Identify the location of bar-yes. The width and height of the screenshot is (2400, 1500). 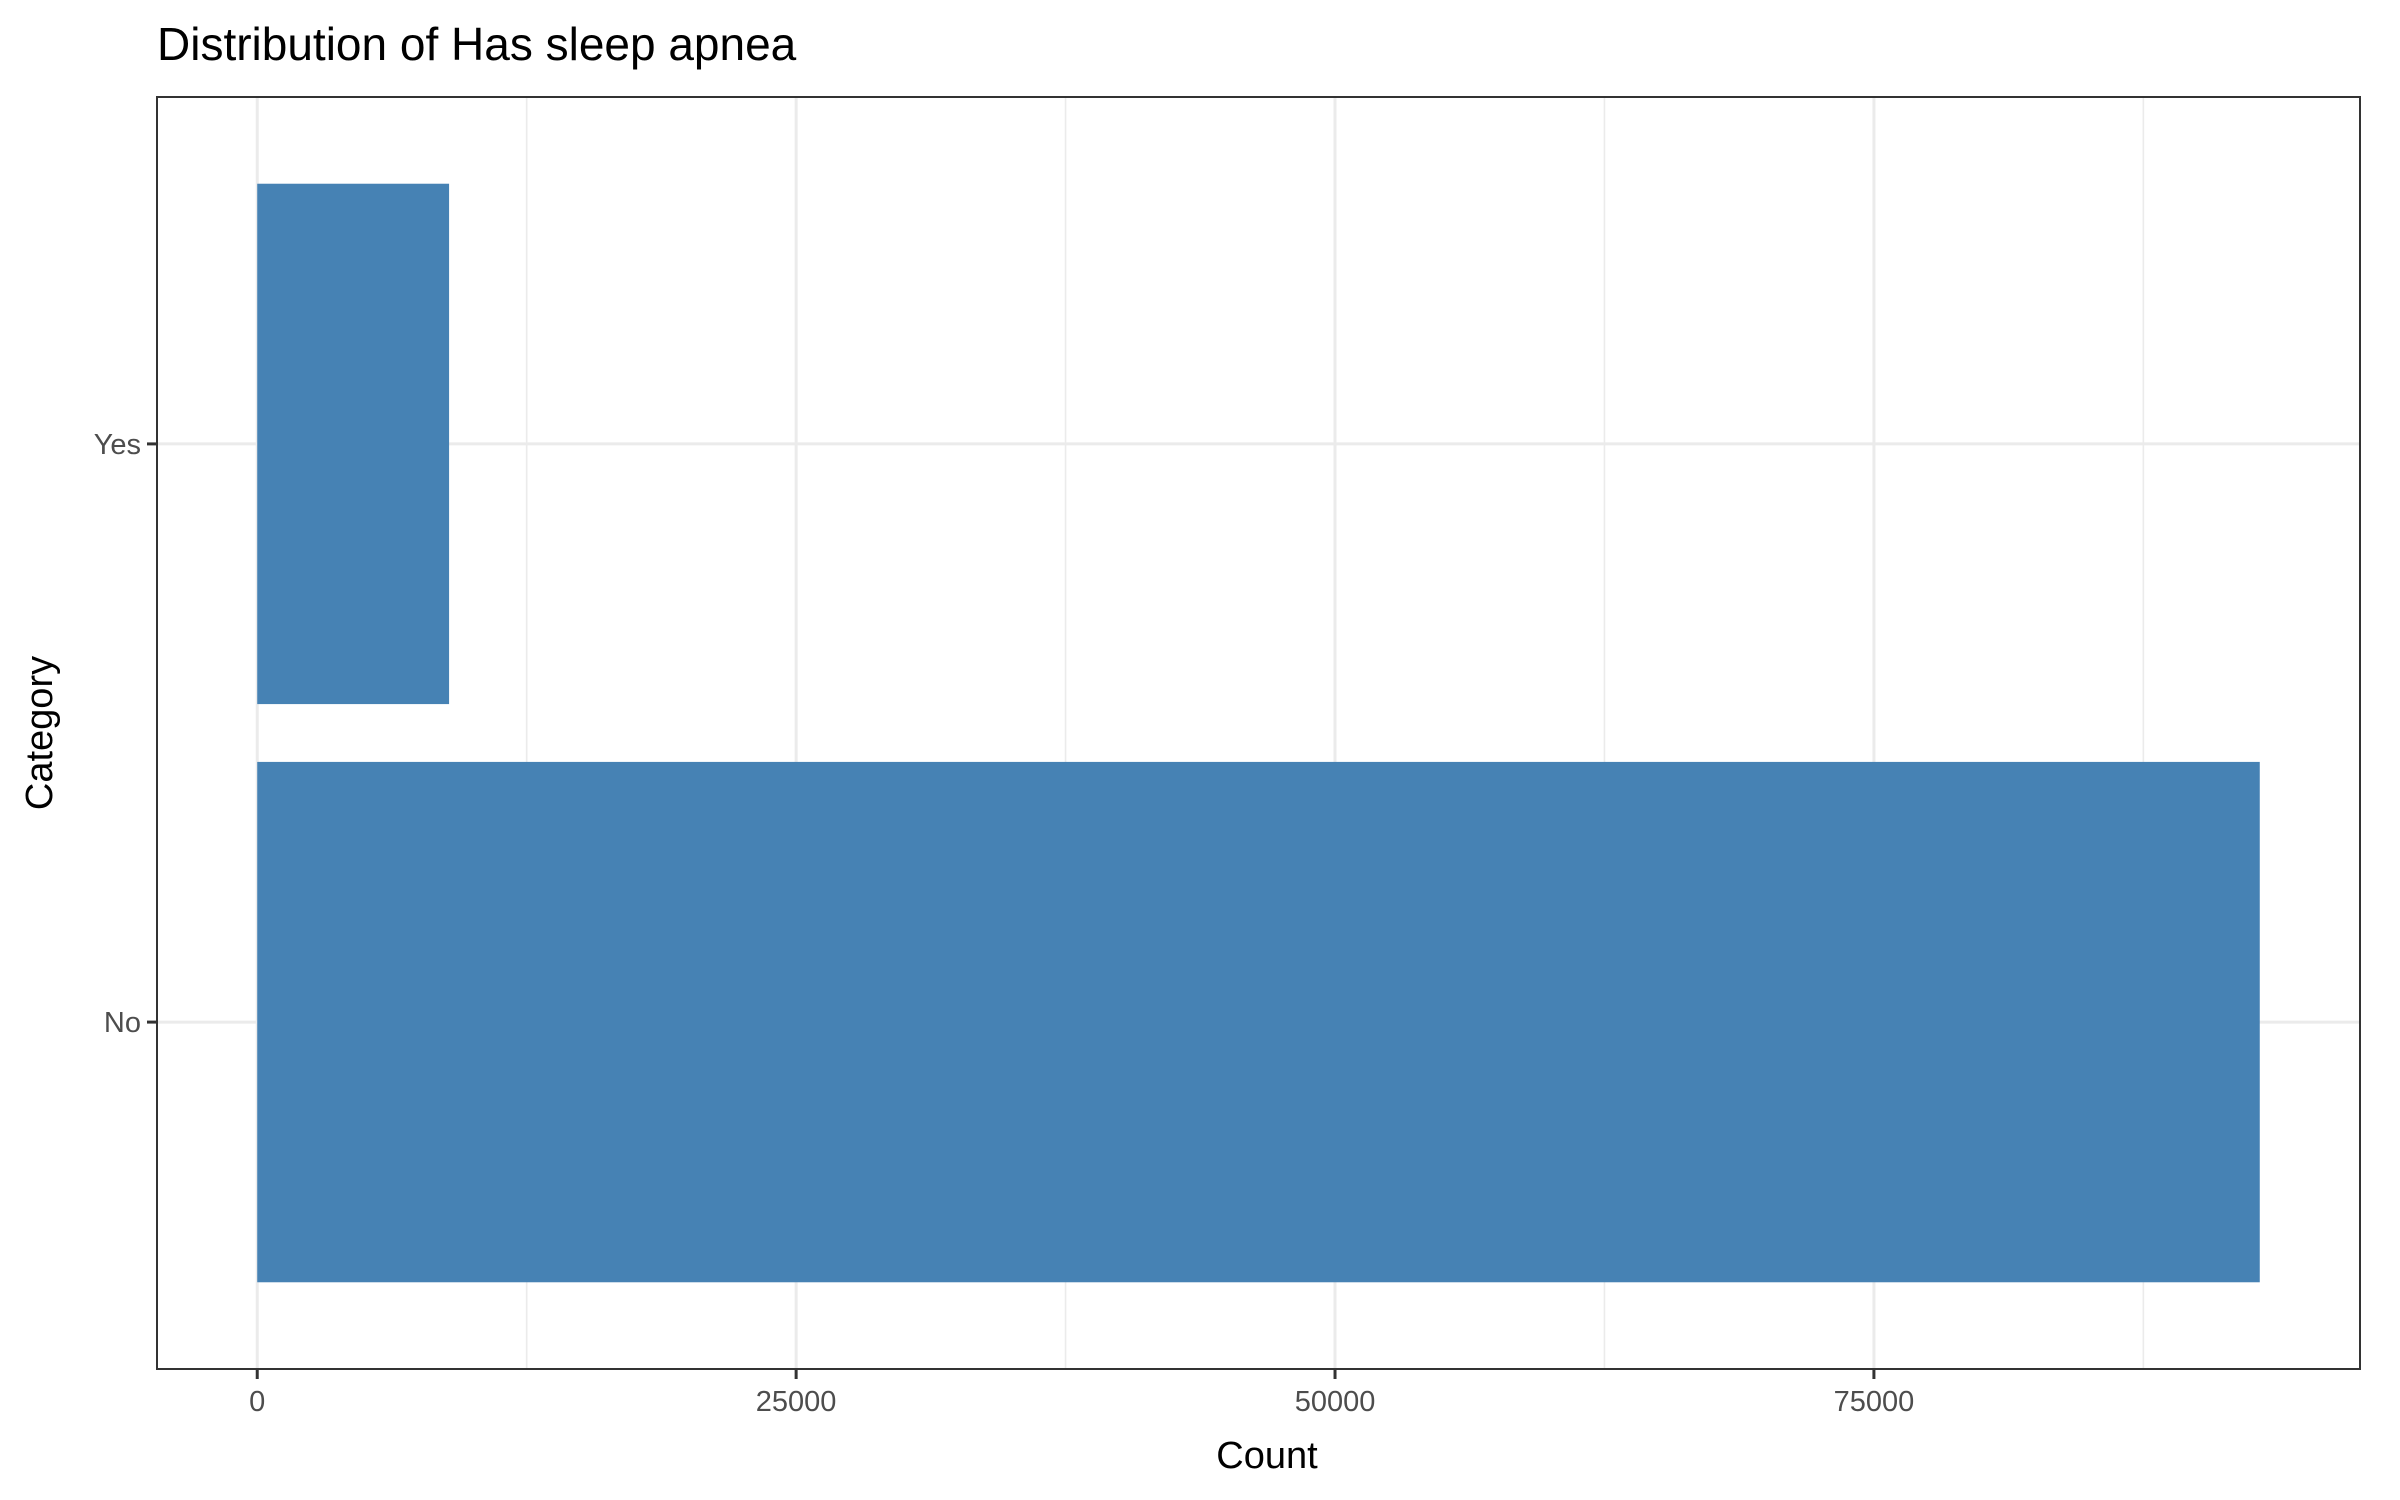
(353, 444).